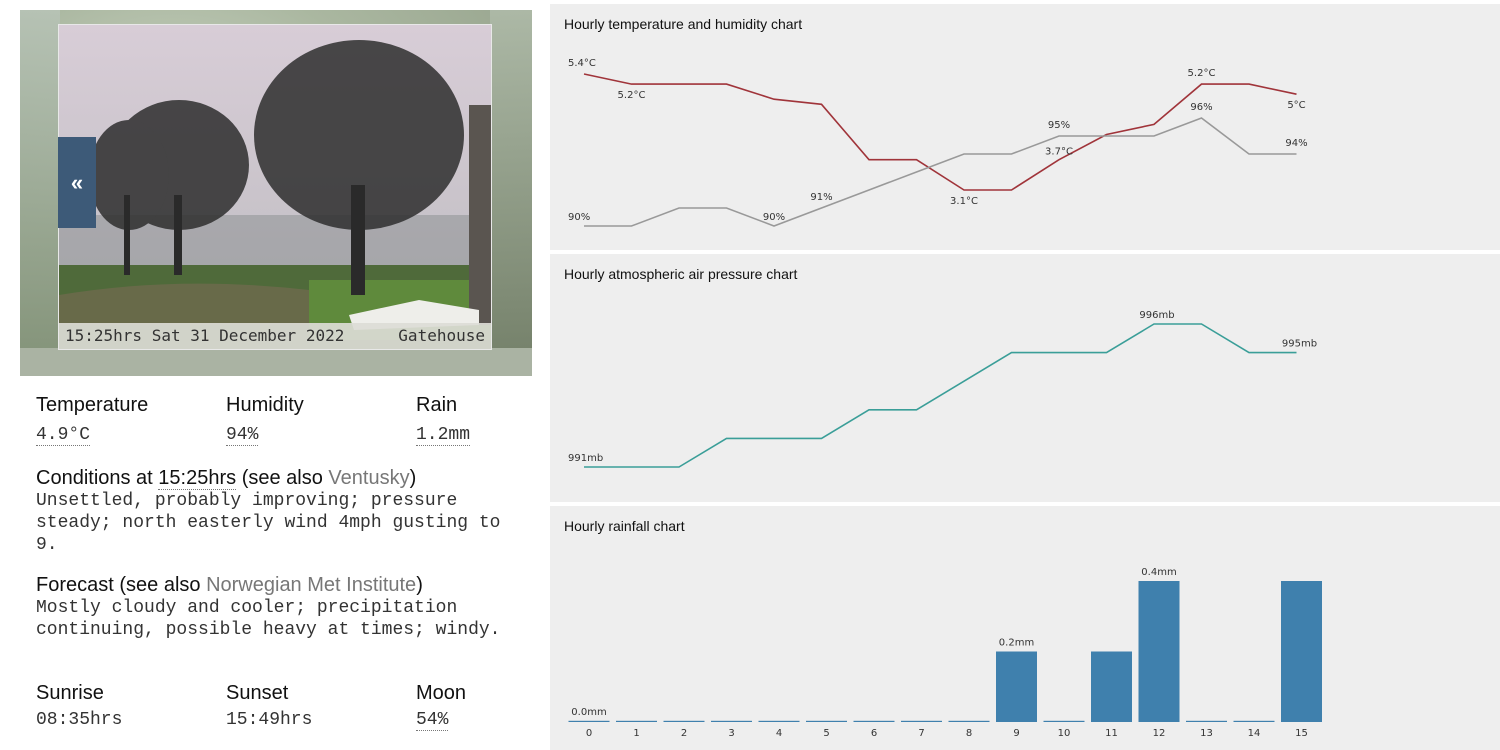  I want to click on sunrise-label: Sunrise, so click(70, 693).